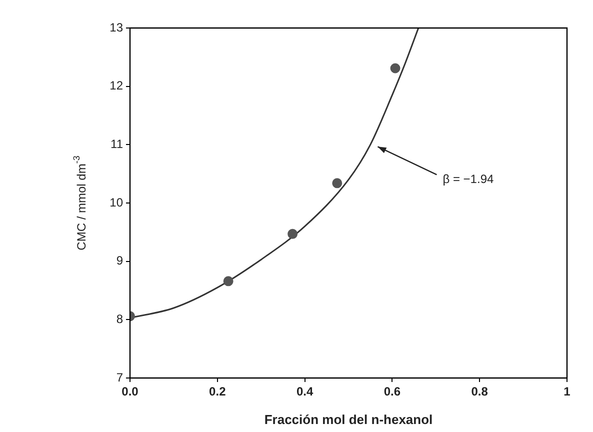  I want to click on y-tick-label: 12, so click(117, 85).